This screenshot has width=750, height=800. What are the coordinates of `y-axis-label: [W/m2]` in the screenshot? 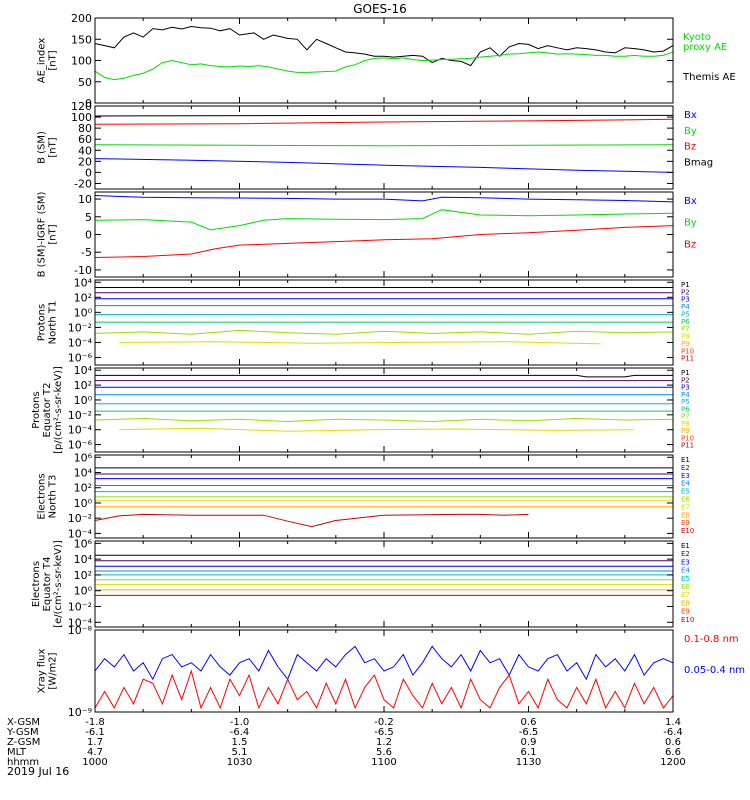 It's located at (53, 670).